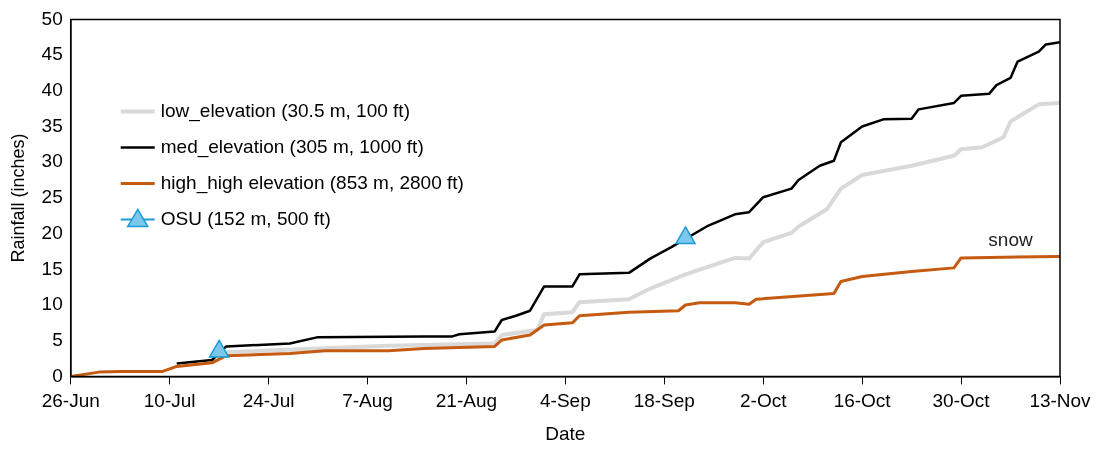 Image resolution: width=1110 pixels, height=454 pixels. I want to click on y-tick-label: 25, so click(52, 197).